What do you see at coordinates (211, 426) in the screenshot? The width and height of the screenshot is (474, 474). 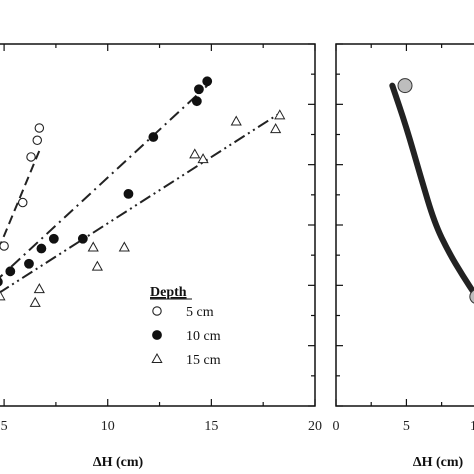 I see `x-tick-label: 15` at bounding box center [211, 426].